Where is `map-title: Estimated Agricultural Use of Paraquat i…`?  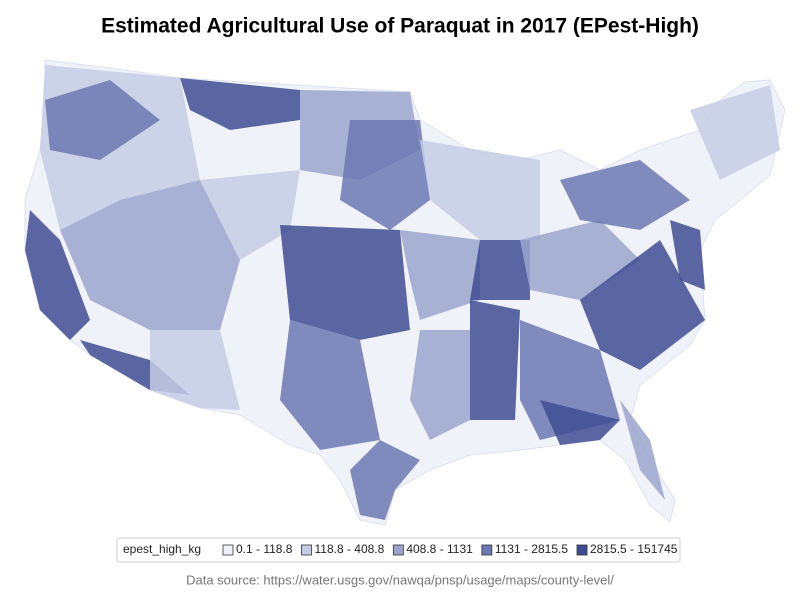
map-title: Estimated Agricultural Use of Paraquat i… is located at coordinates (400, 26).